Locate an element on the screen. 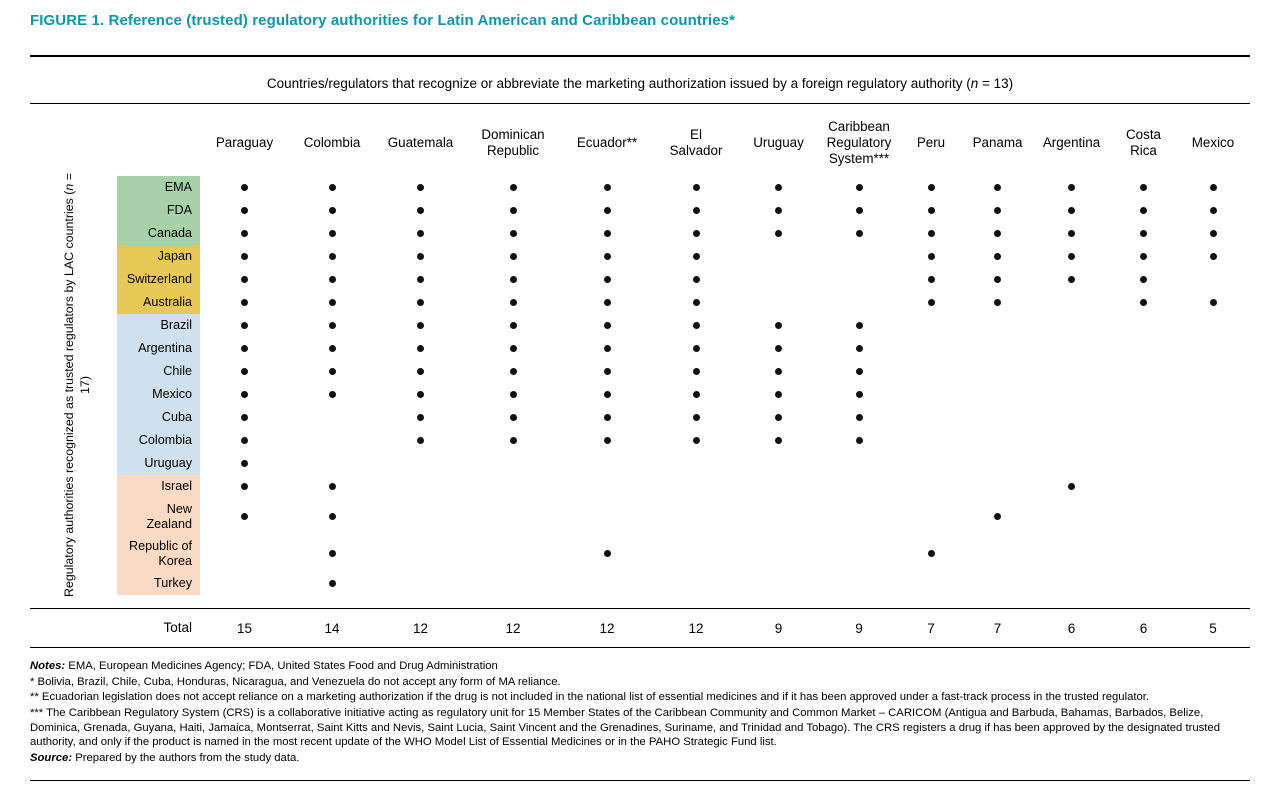 The width and height of the screenshot is (1280, 788). cell-japan-peru is located at coordinates (931, 256).